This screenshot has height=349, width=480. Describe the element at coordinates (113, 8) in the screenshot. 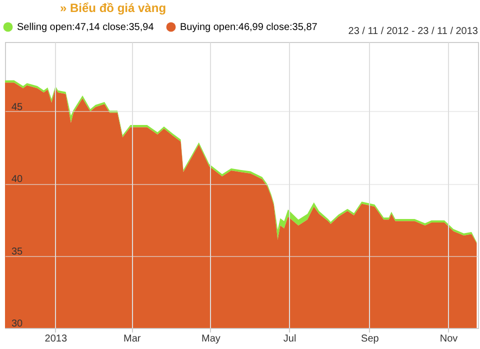

I see `chart-title: » Biểu đồ giá vàng` at that location.